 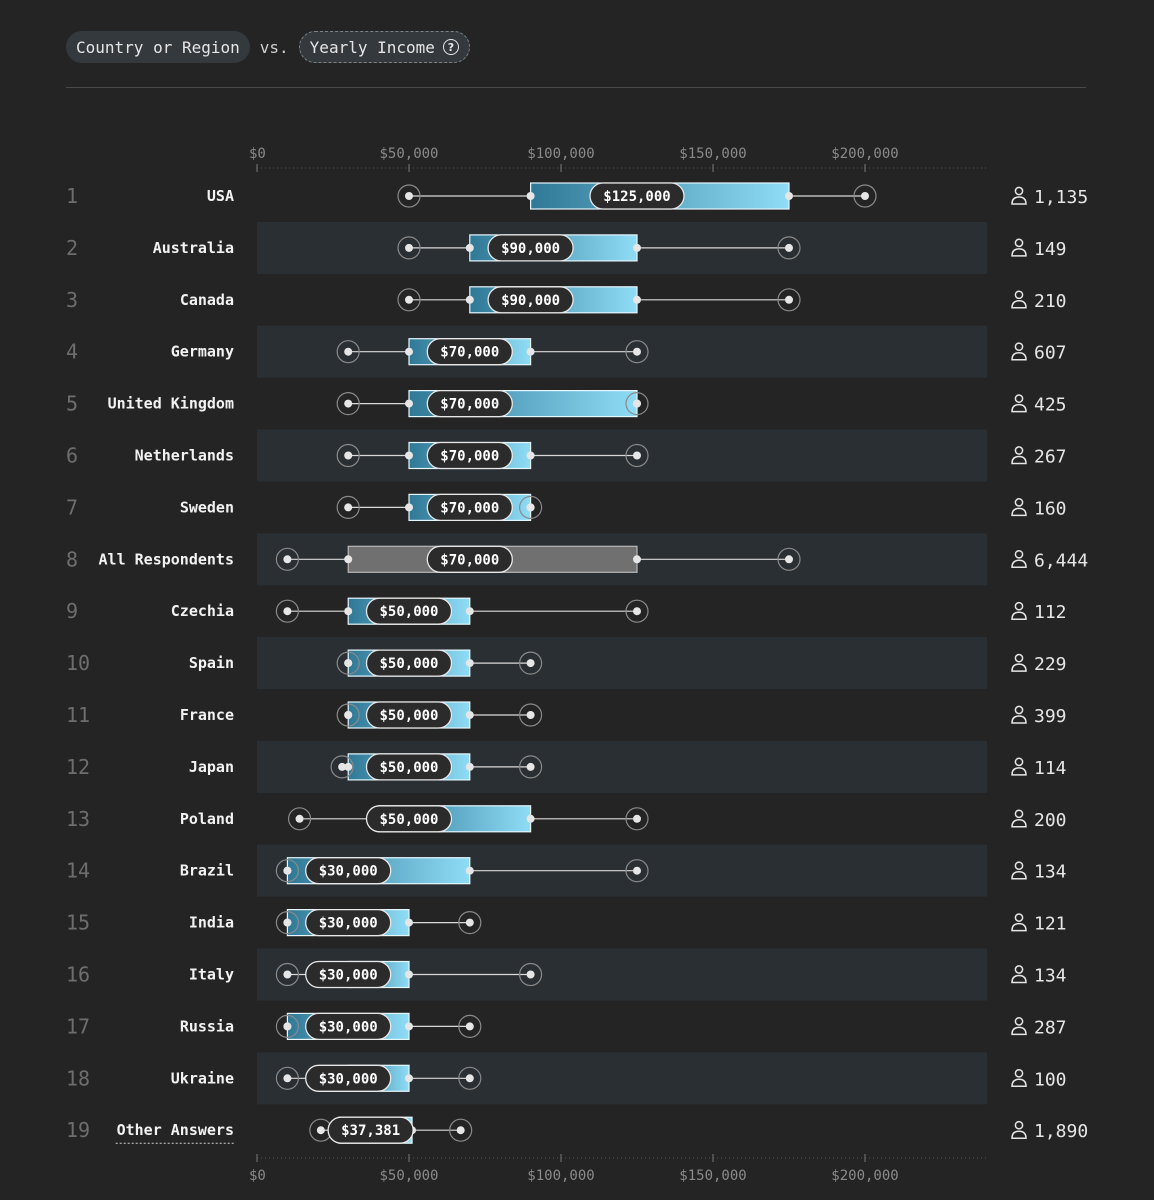 I want to click on box-row: 1 USA $125,000 1,135, so click(x=577, y=196).